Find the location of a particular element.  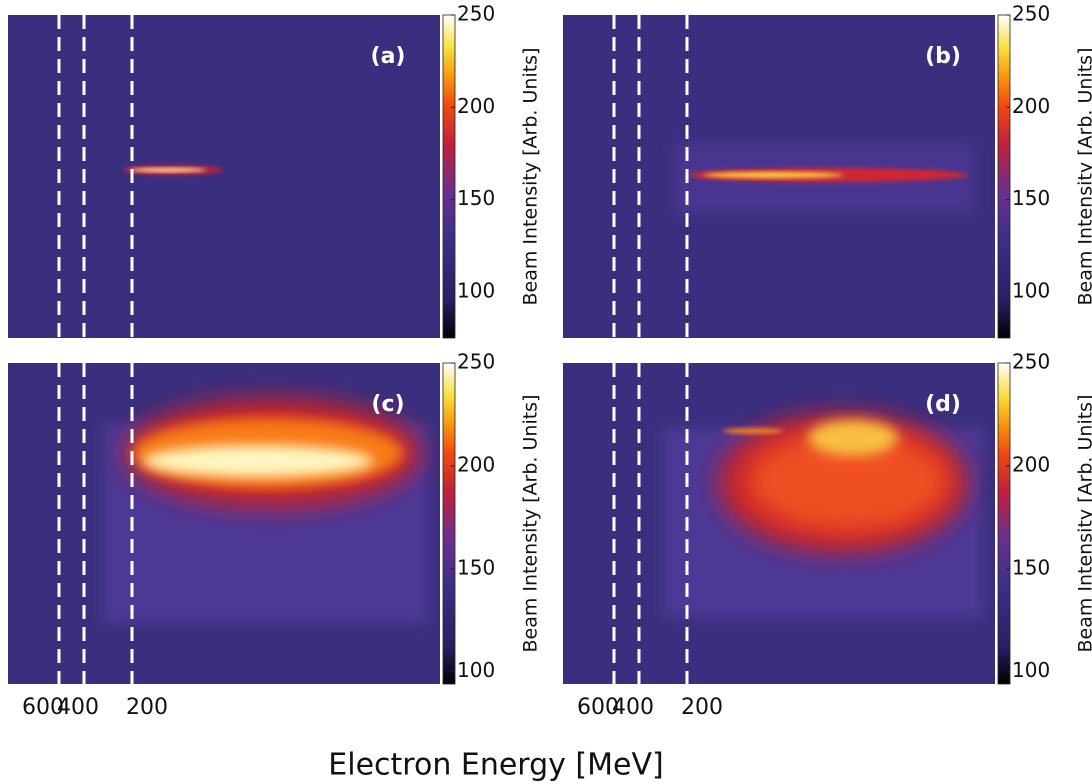

panel-label: (a) is located at coordinates (388, 56).